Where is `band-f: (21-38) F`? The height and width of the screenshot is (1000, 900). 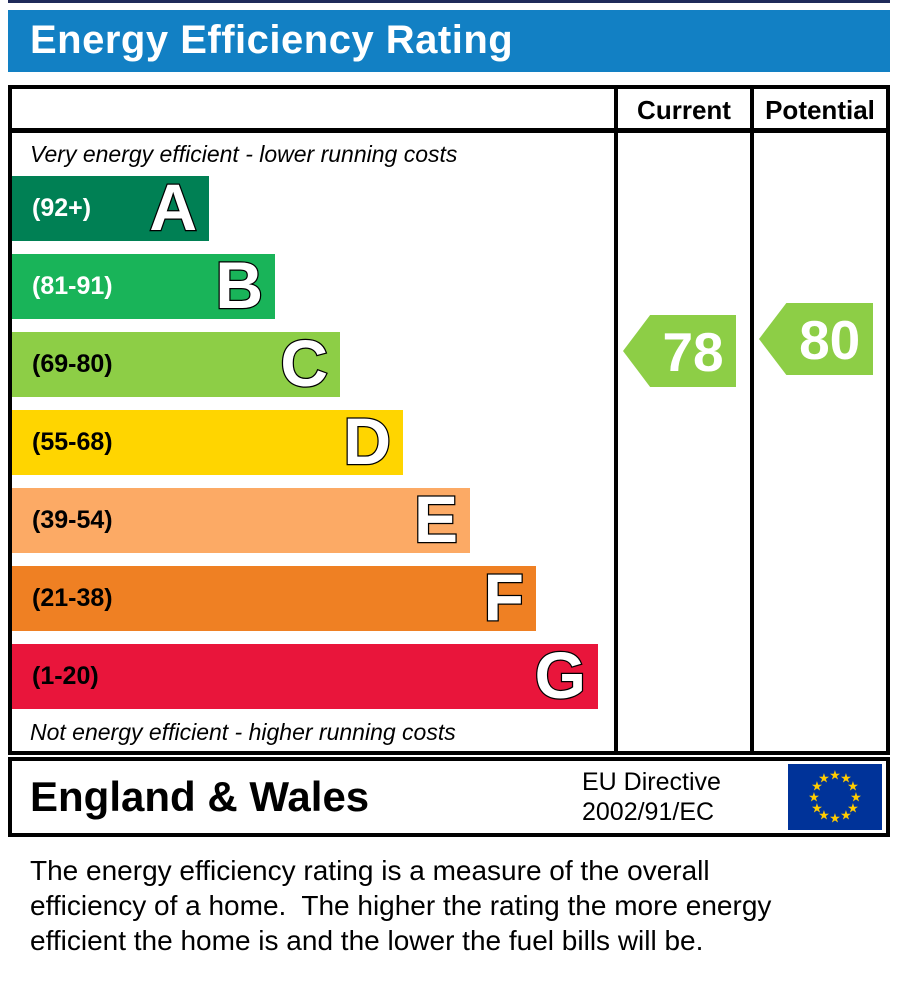
band-f: (21-38) F is located at coordinates (274, 597).